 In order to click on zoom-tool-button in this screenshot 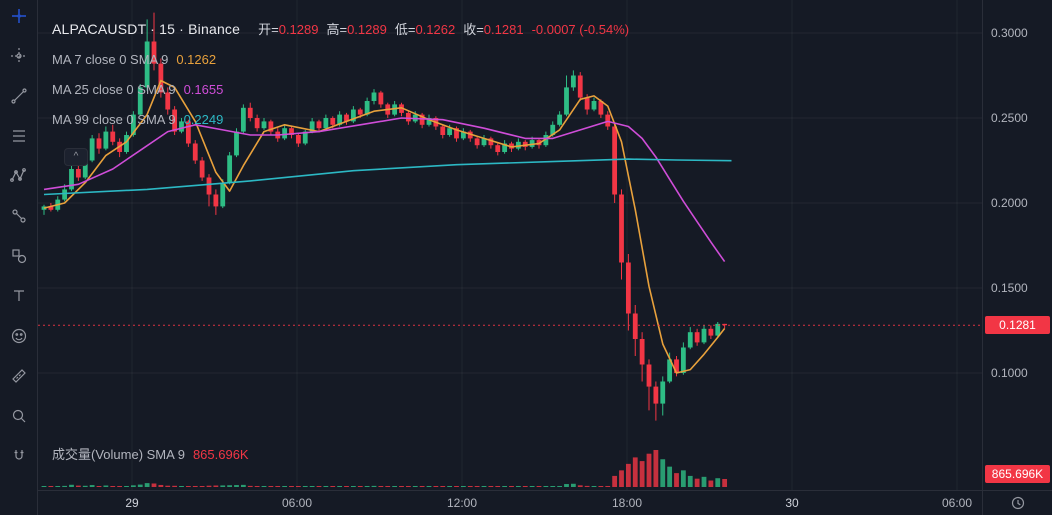, I will do `click(19, 416)`.